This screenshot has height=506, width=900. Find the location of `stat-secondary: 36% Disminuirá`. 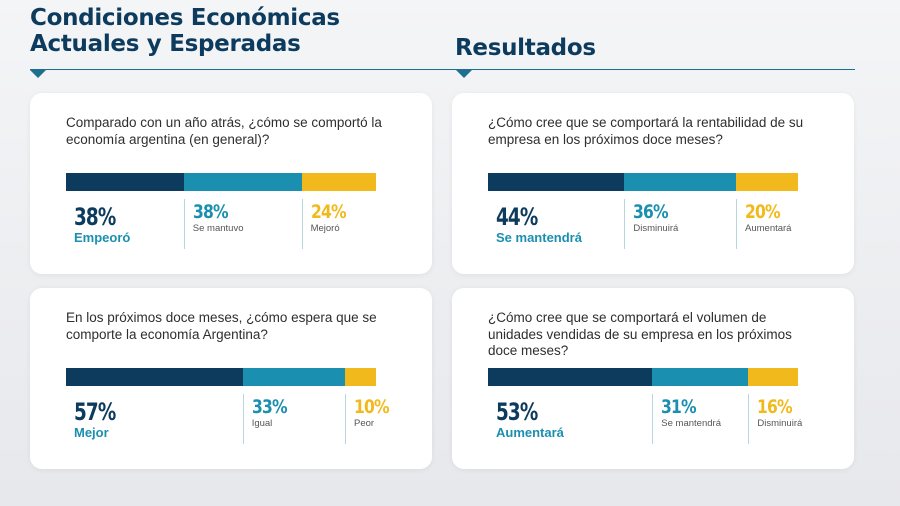

stat-secondary: 36% Disminuirá is located at coordinates (680, 224).